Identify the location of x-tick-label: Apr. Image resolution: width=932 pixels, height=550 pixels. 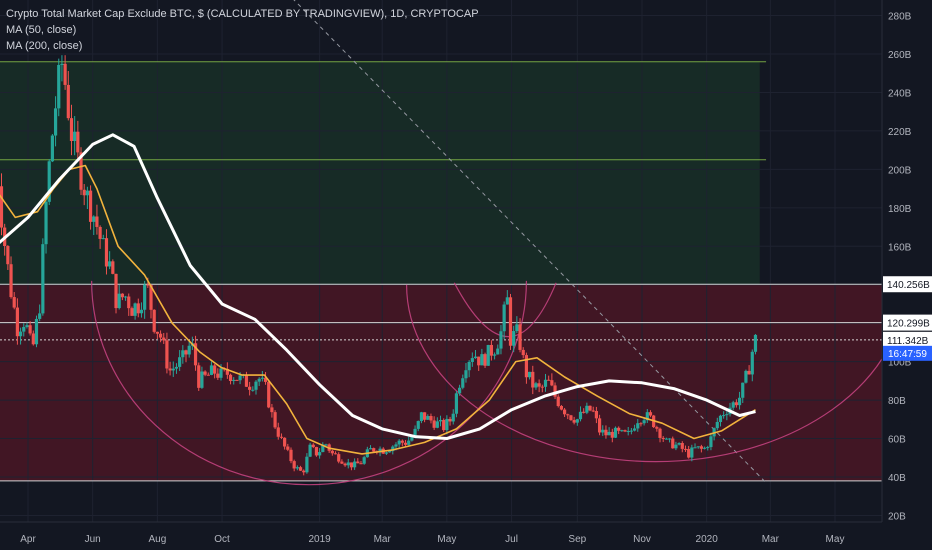
(28, 539).